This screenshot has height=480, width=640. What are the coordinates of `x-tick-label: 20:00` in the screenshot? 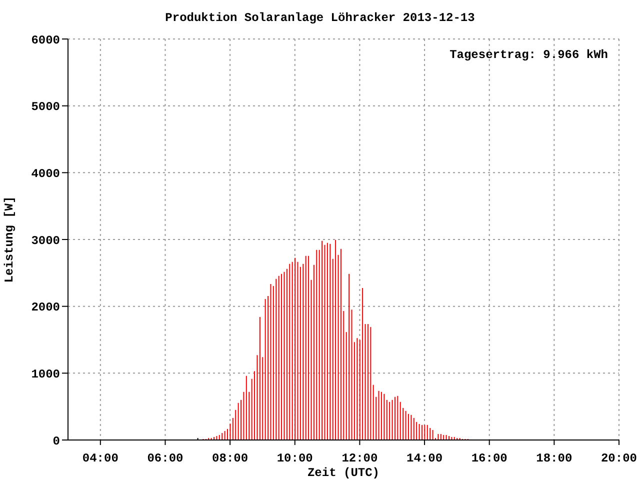 It's located at (619, 459).